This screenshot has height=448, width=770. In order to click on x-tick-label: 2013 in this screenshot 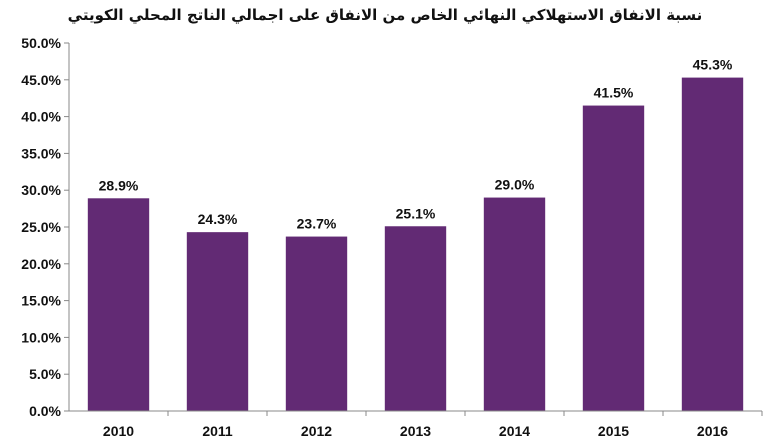, I will do `click(415, 431)`.